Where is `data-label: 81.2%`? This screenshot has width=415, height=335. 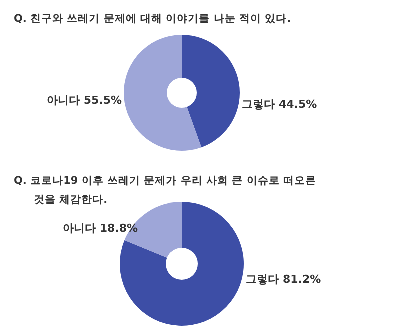
data-label: 81.2% is located at coordinates (302, 279).